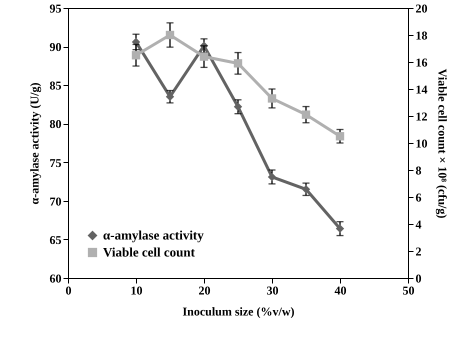  What do you see at coordinates (422, 89) in the screenshot?
I see `y2-tick-label: 14` at bounding box center [422, 89].